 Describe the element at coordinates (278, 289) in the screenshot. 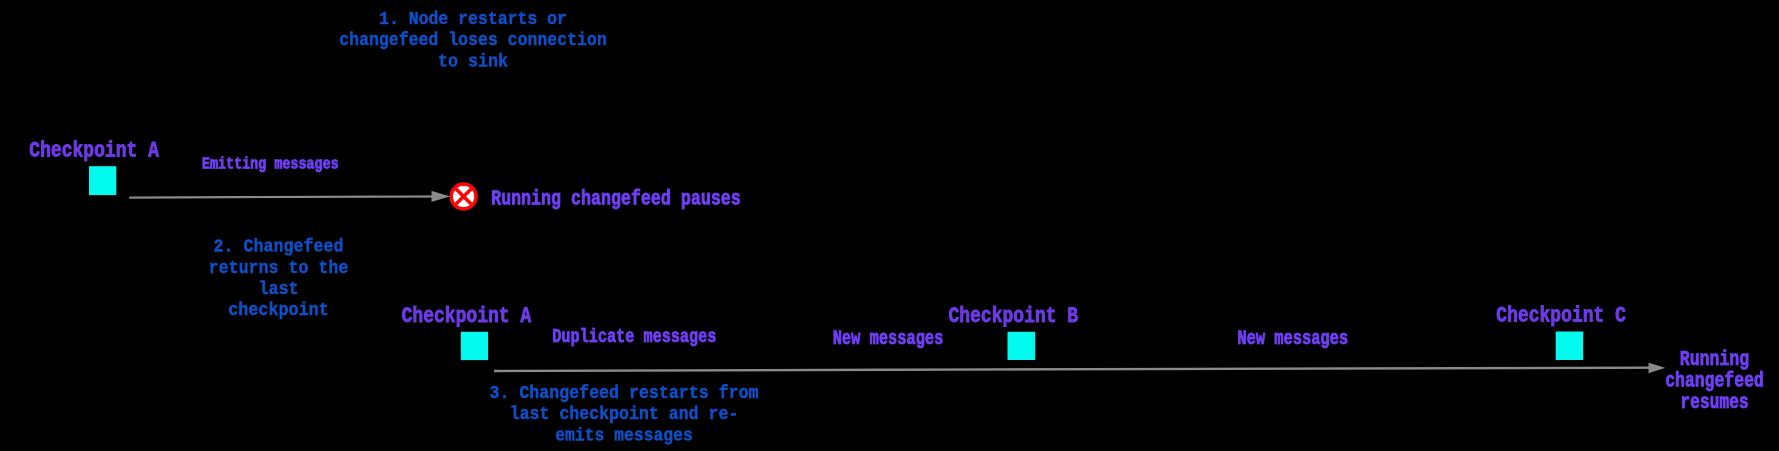

I see `svg-text: last` at that location.